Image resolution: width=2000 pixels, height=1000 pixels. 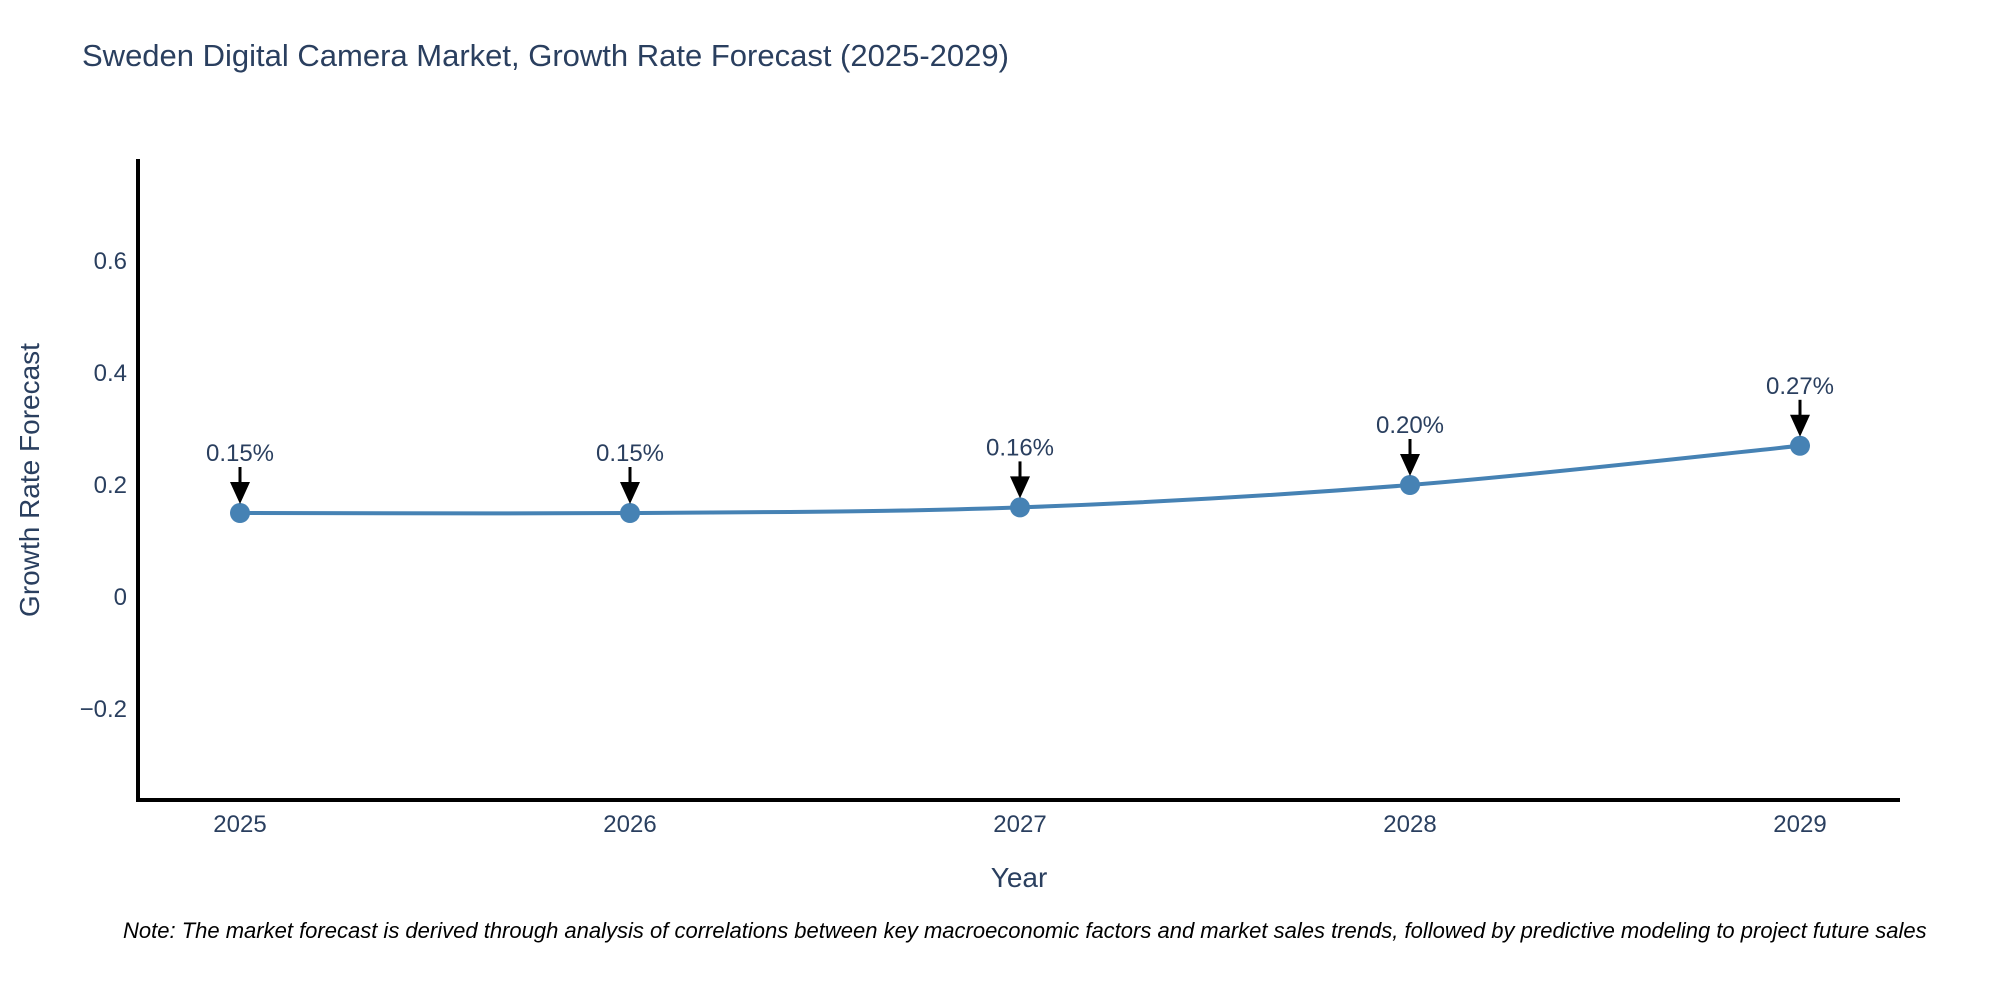 I want to click on y-tick-label: −0.2, so click(x=103, y=709).